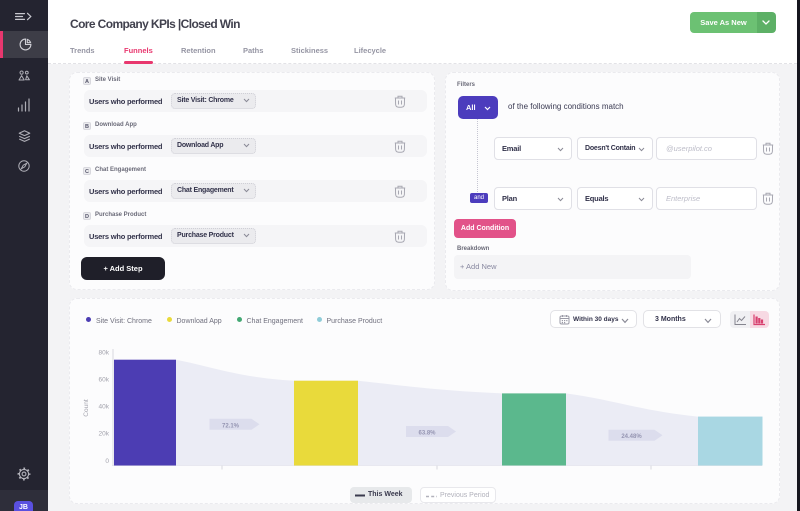 This screenshot has width=800, height=511. I want to click on svg-text: Count, so click(86, 408).